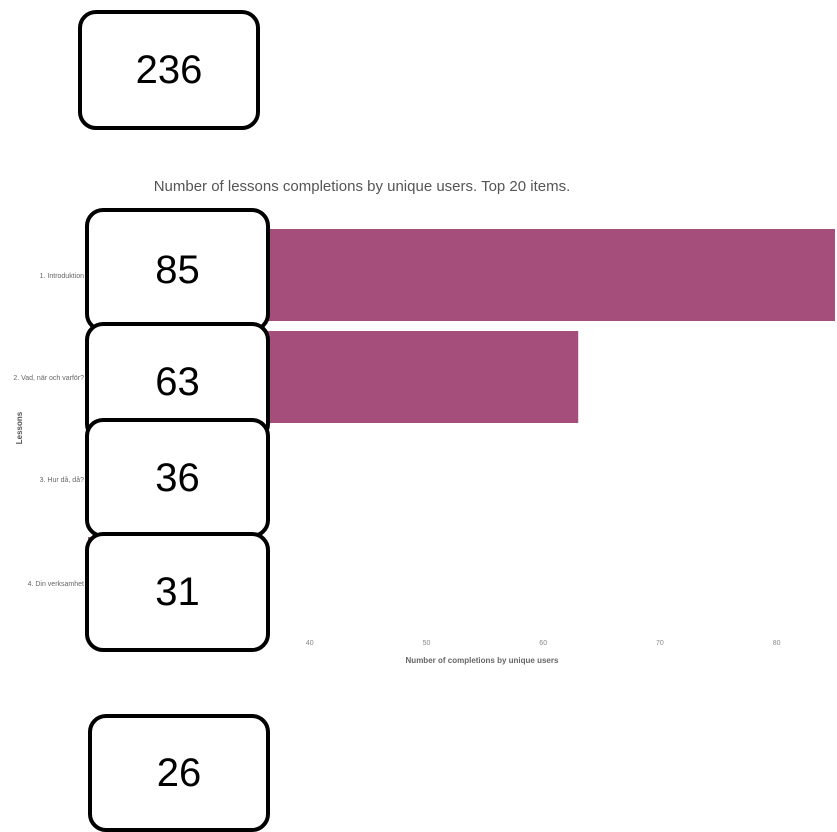 Image resolution: width=837 pixels, height=832 pixels. I want to click on category-label-4: 4. Din verksamhet, so click(56, 584).